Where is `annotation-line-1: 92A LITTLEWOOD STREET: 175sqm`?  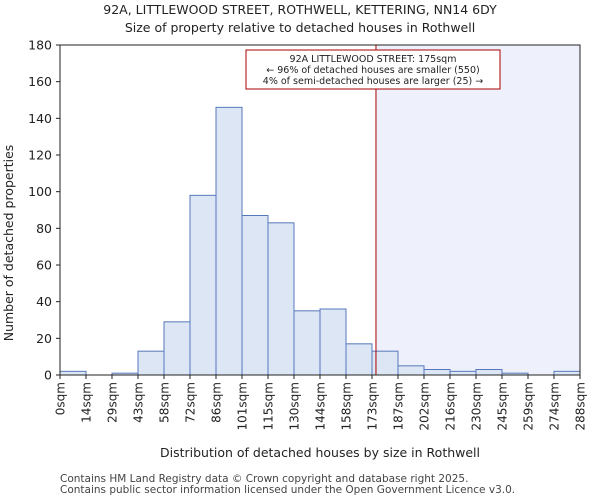
annotation-line-1: 92A LITTLEWOOD STREET: 175sqm is located at coordinates (373, 59).